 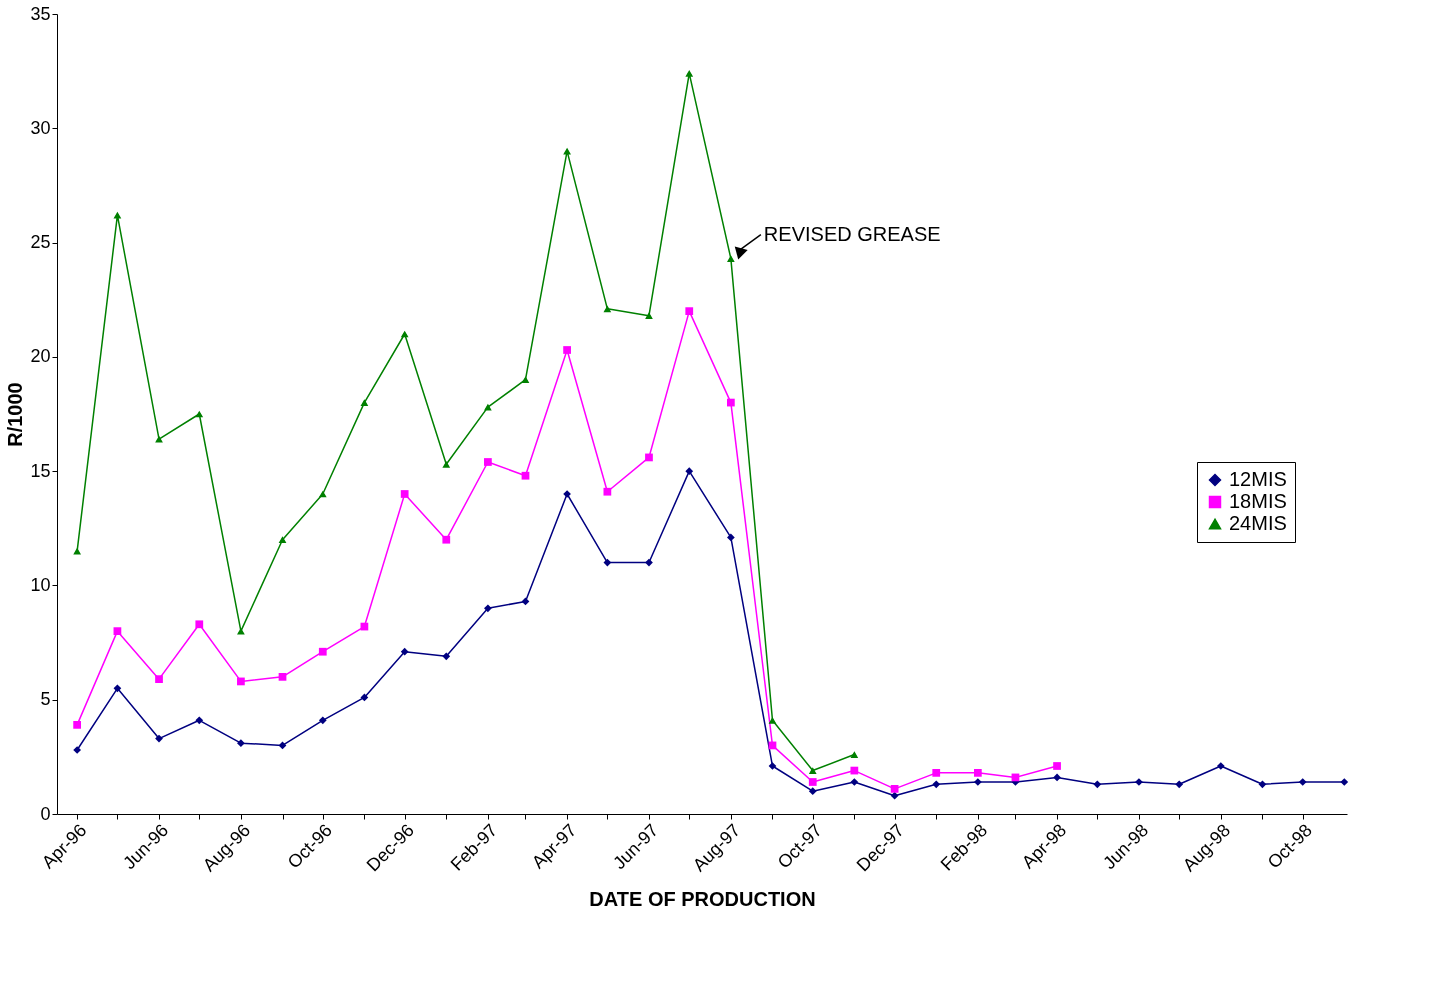 I want to click on legend-label: 12MIS, so click(x=1258, y=479).